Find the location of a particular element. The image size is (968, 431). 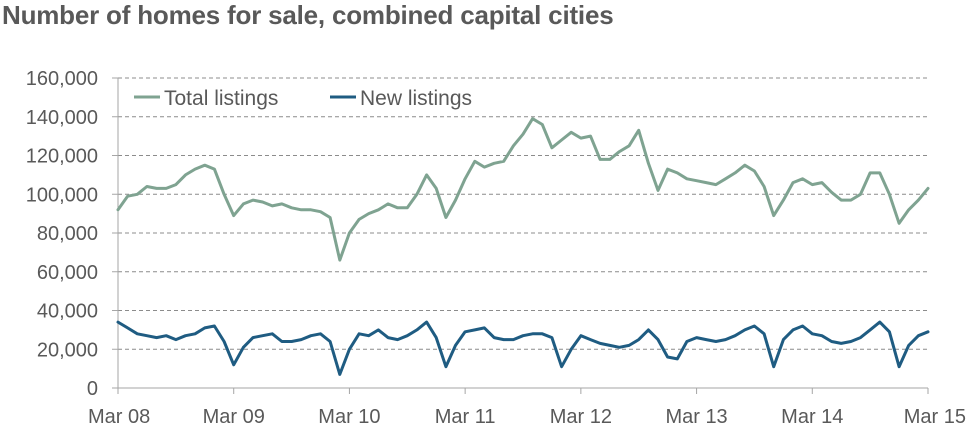

x-tick-label: Mar 08 is located at coordinates (119, 417).